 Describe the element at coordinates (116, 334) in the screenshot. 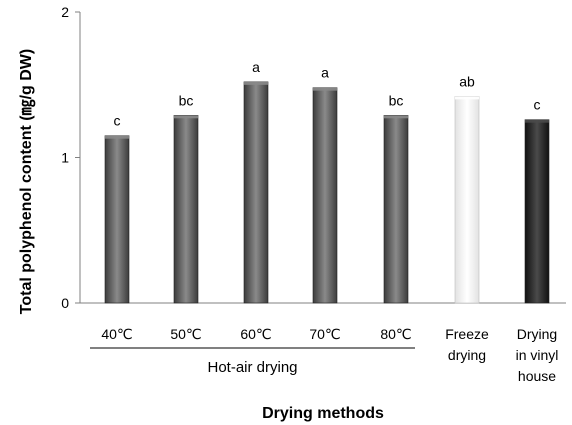

I see `category-label: 40℃` at that location.